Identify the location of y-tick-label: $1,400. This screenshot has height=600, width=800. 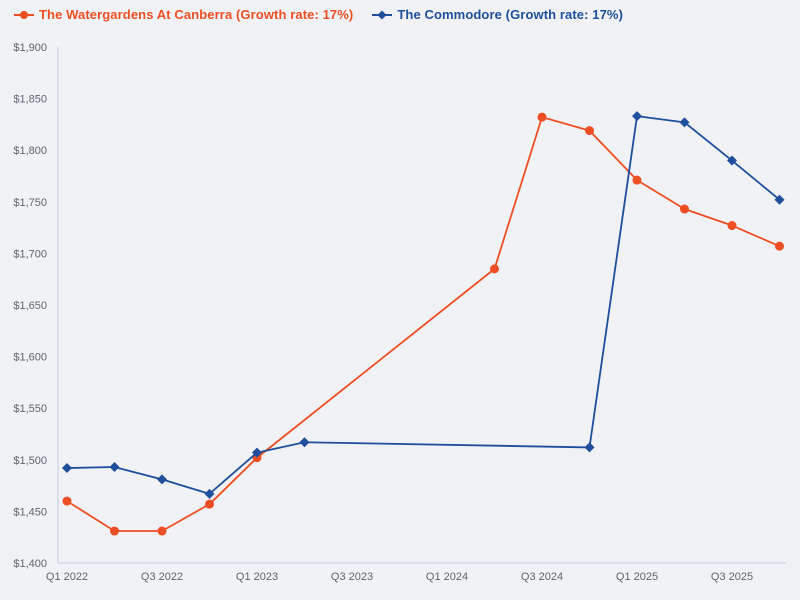
(30, 564).